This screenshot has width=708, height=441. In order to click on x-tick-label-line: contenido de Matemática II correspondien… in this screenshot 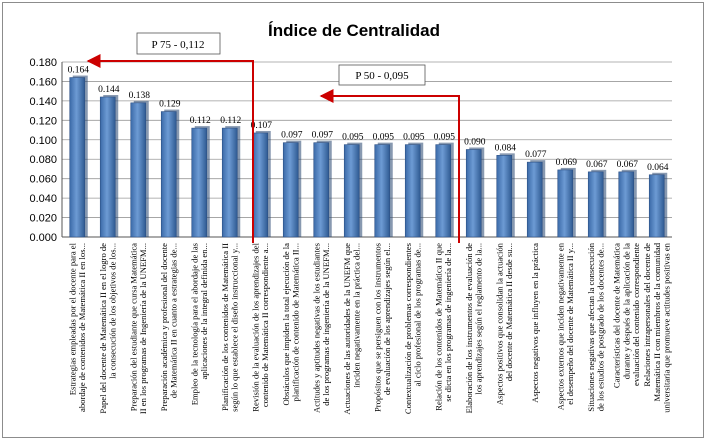, I will do `click(265, 325)`.